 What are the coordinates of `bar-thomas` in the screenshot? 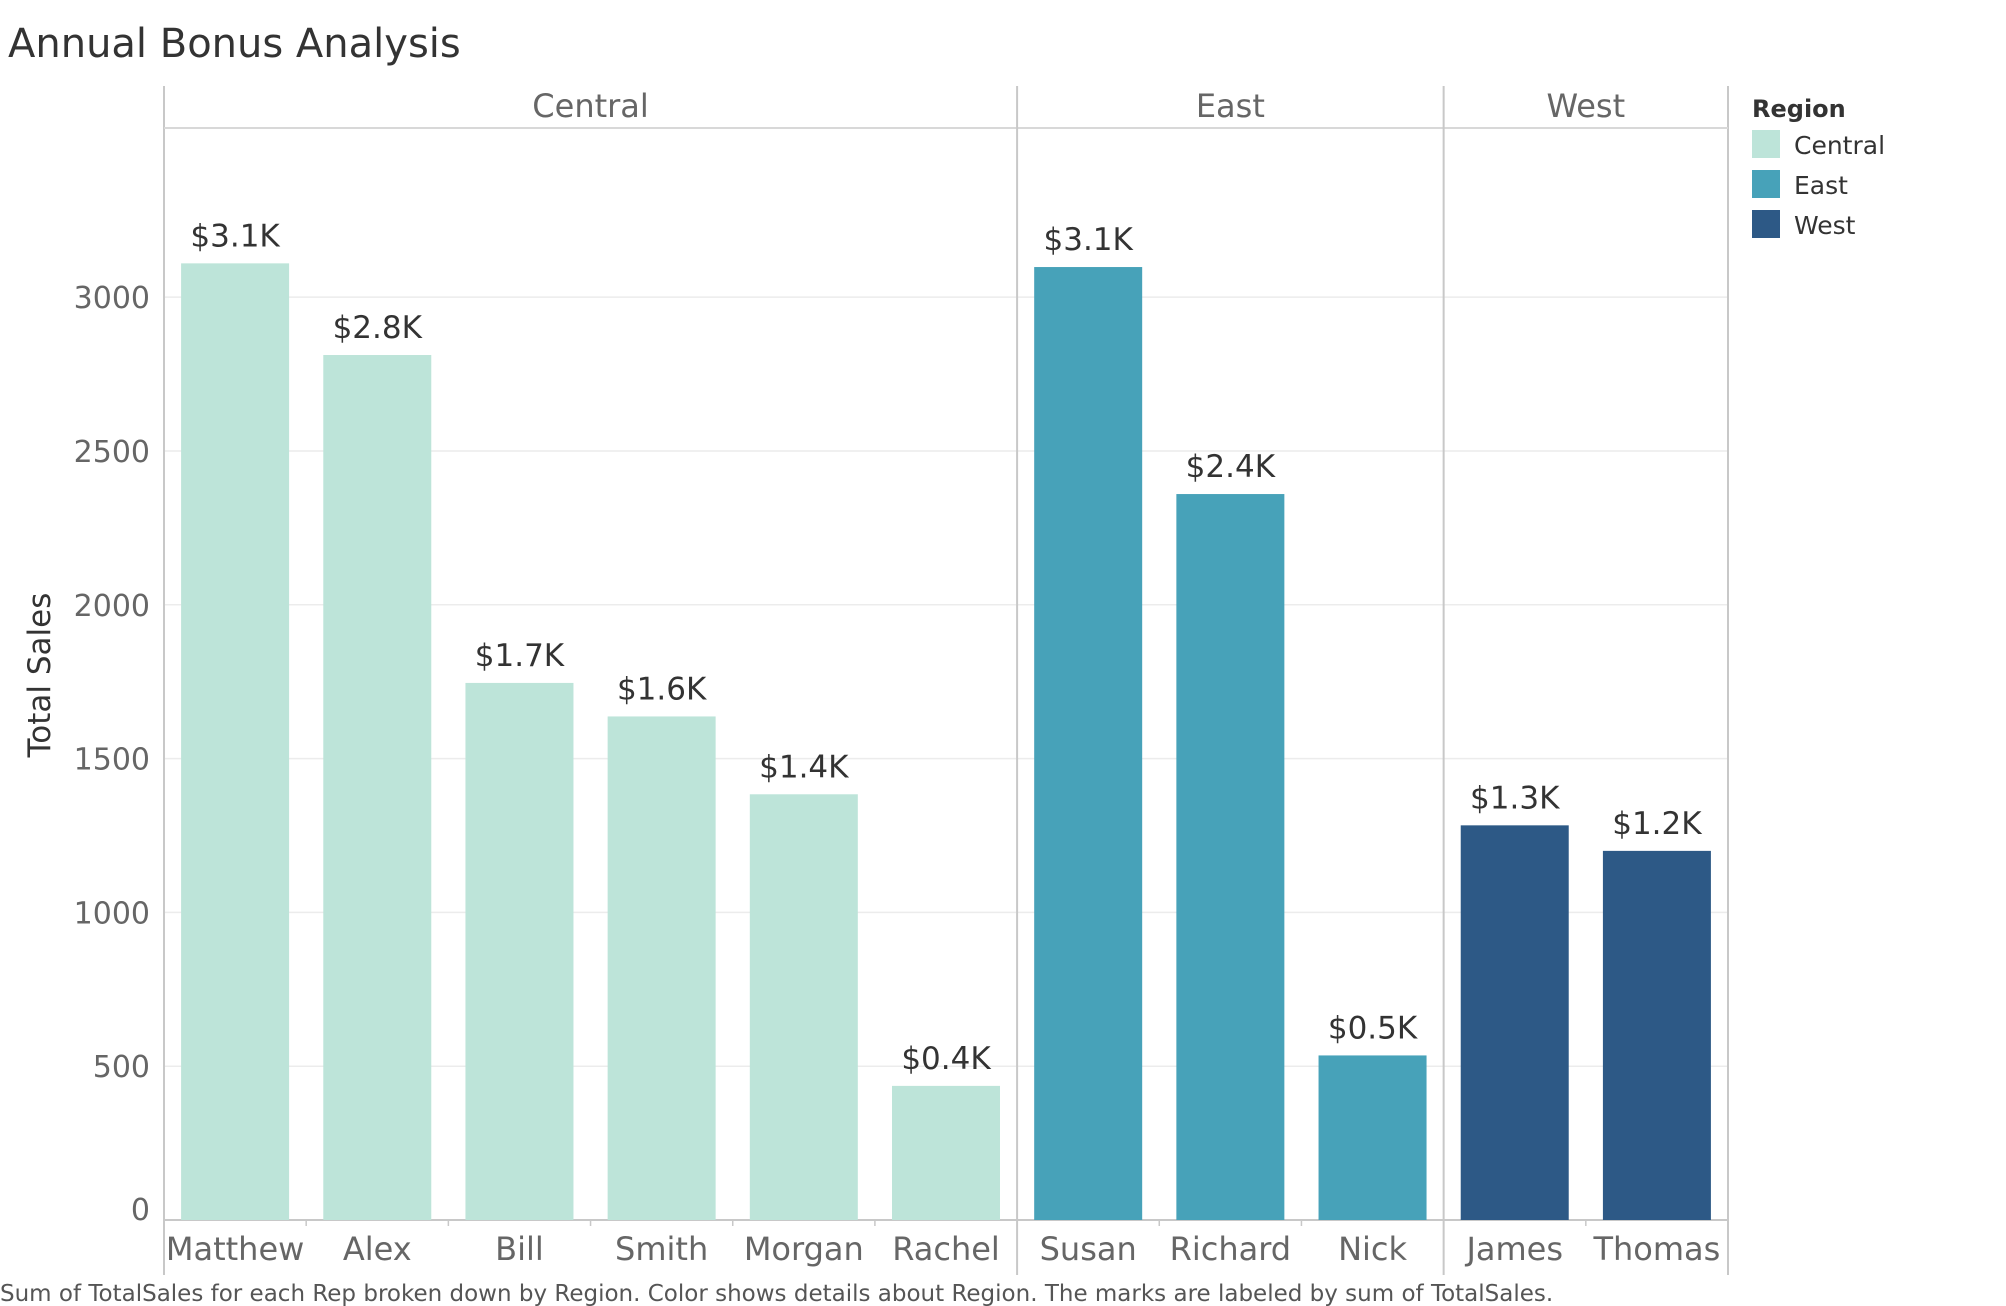 It's located at (1656, 1035).